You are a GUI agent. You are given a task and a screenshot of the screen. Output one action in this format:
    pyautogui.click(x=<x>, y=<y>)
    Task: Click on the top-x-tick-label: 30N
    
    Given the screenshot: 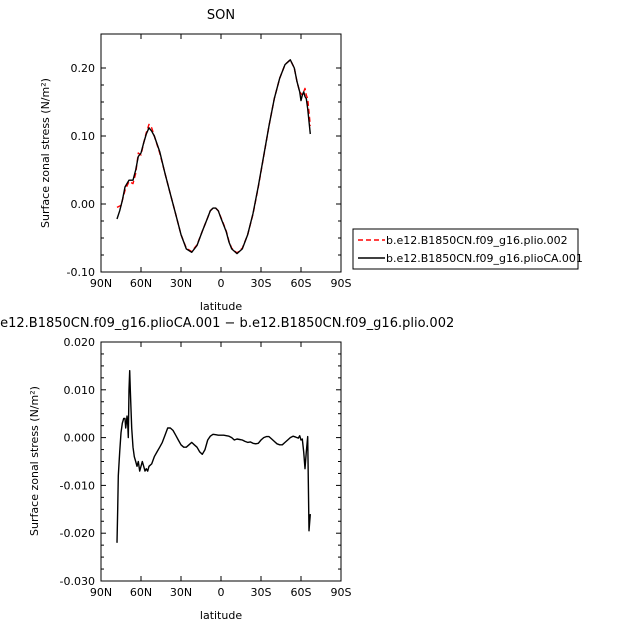 What is the action you would take?
    pyautogui.click(x=181, y=283)
    